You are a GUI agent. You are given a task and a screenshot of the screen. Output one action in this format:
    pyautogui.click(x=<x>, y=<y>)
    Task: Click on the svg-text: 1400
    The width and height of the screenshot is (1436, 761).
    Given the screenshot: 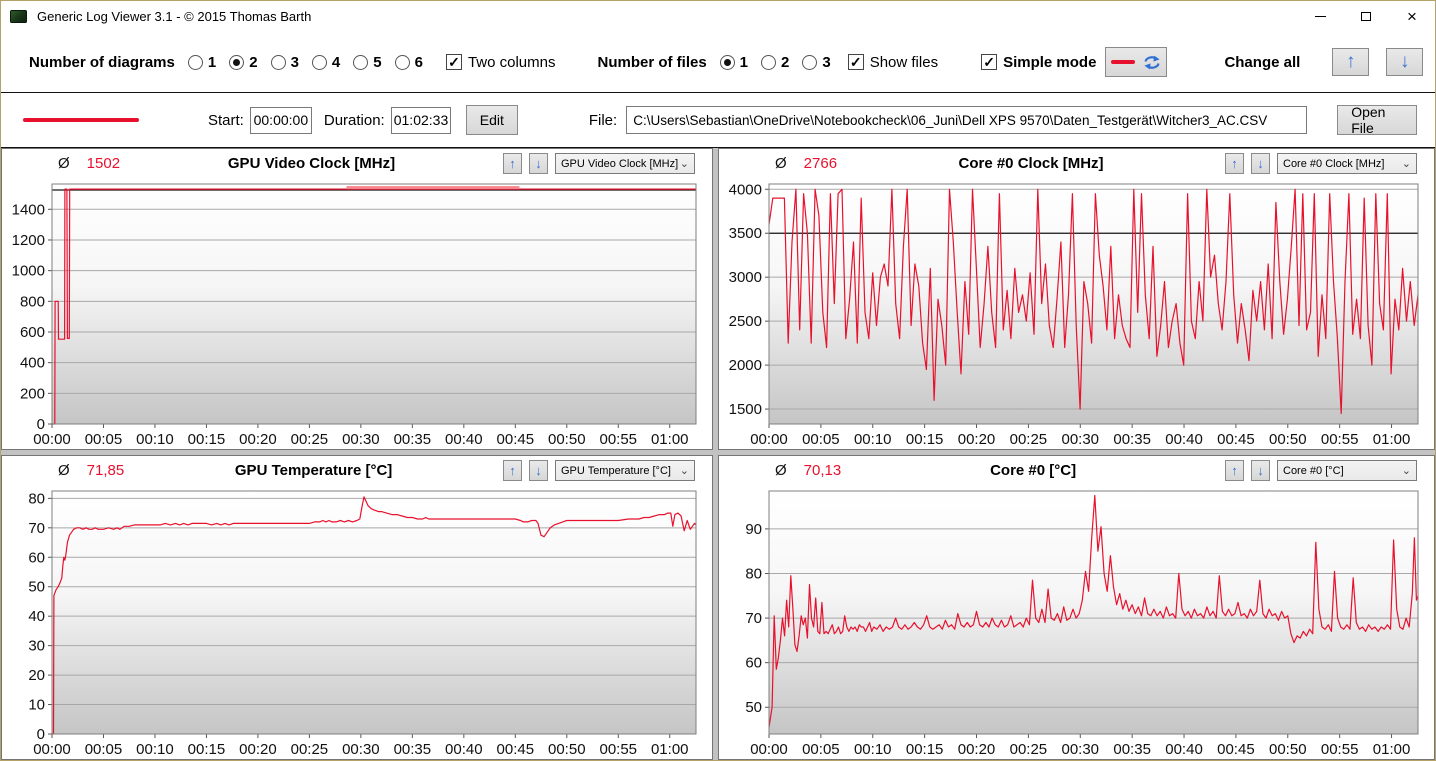 What is the action you would take?
    pyautogui.click(x=28, y=209)
    